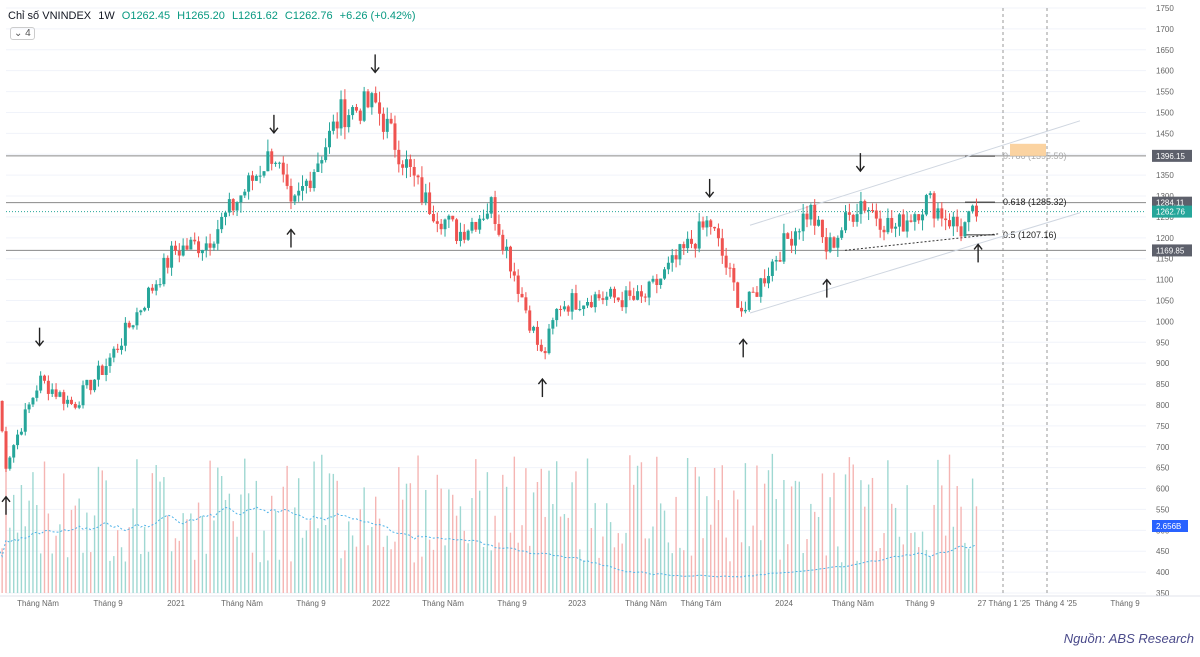 The image size is (1200, 657). Describe the element at coordinates (22, 33) in the screenshot. I see `indicator-toggle: ⌄ 4` at that location.